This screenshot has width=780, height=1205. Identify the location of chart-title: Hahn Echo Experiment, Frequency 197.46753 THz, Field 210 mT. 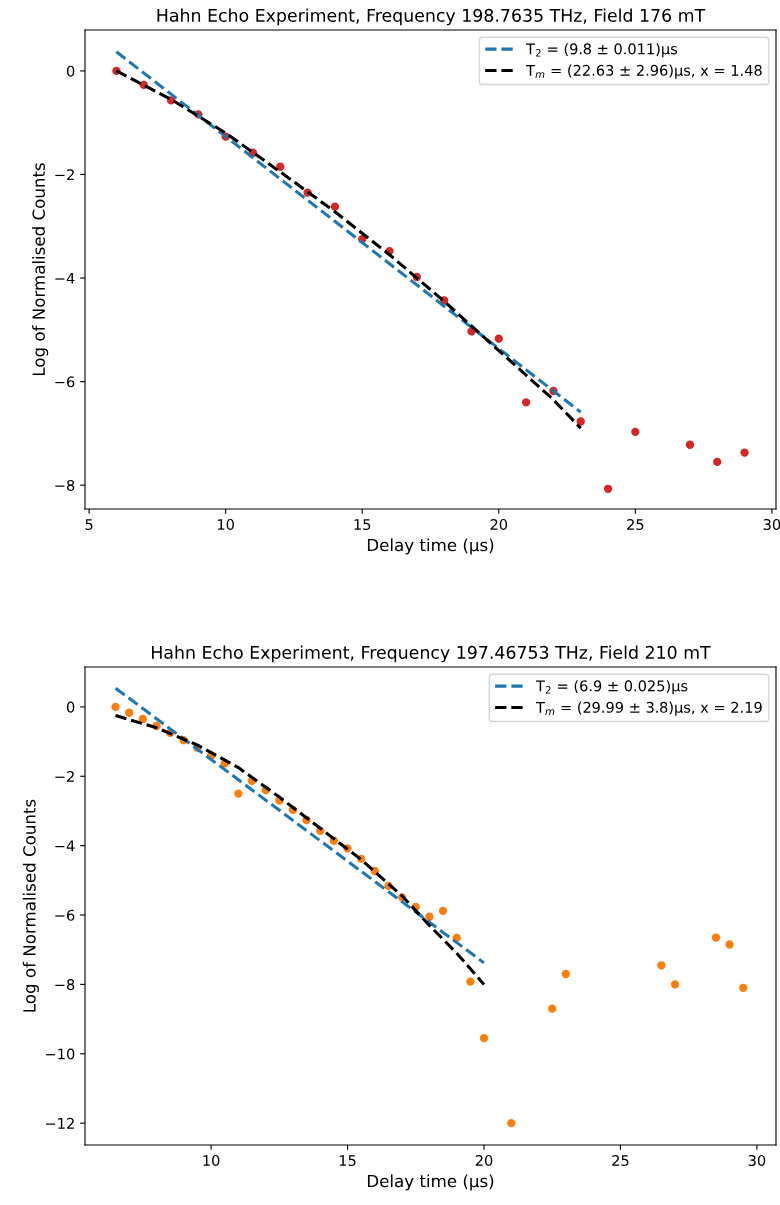
(431, 654).